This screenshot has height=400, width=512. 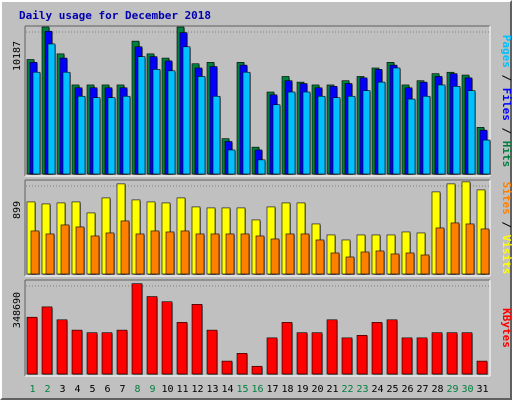 What do you see at coordinates (506, 255) in the screenshot?
I see `legend-label-visits: Visits` at bounding box center [506, 255].